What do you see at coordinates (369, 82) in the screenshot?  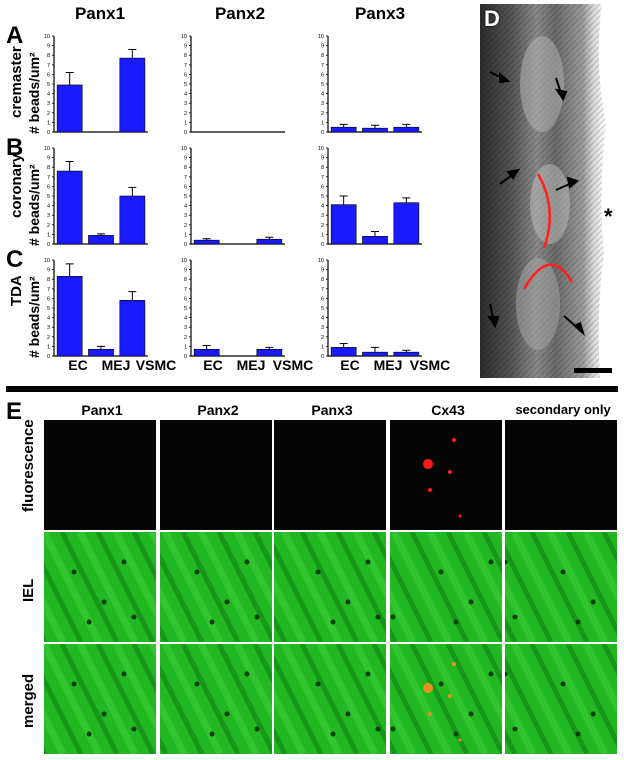 I see `bar-chart-cremaster-panx3: 0 1 2 3 4 5 6 7 8 9 10` at bounding box center [369, 82].